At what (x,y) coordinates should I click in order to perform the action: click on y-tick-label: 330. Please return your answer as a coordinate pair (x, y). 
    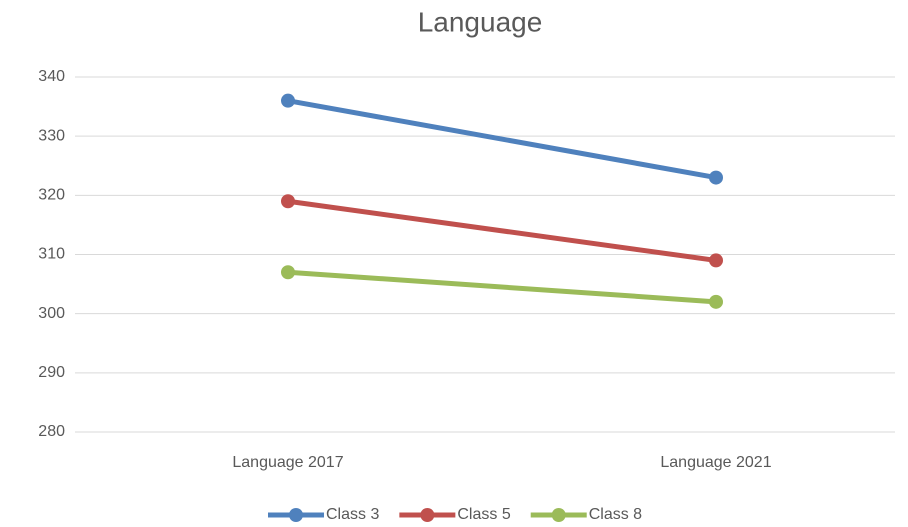
    Looking at the image, I should click on (51, 135).